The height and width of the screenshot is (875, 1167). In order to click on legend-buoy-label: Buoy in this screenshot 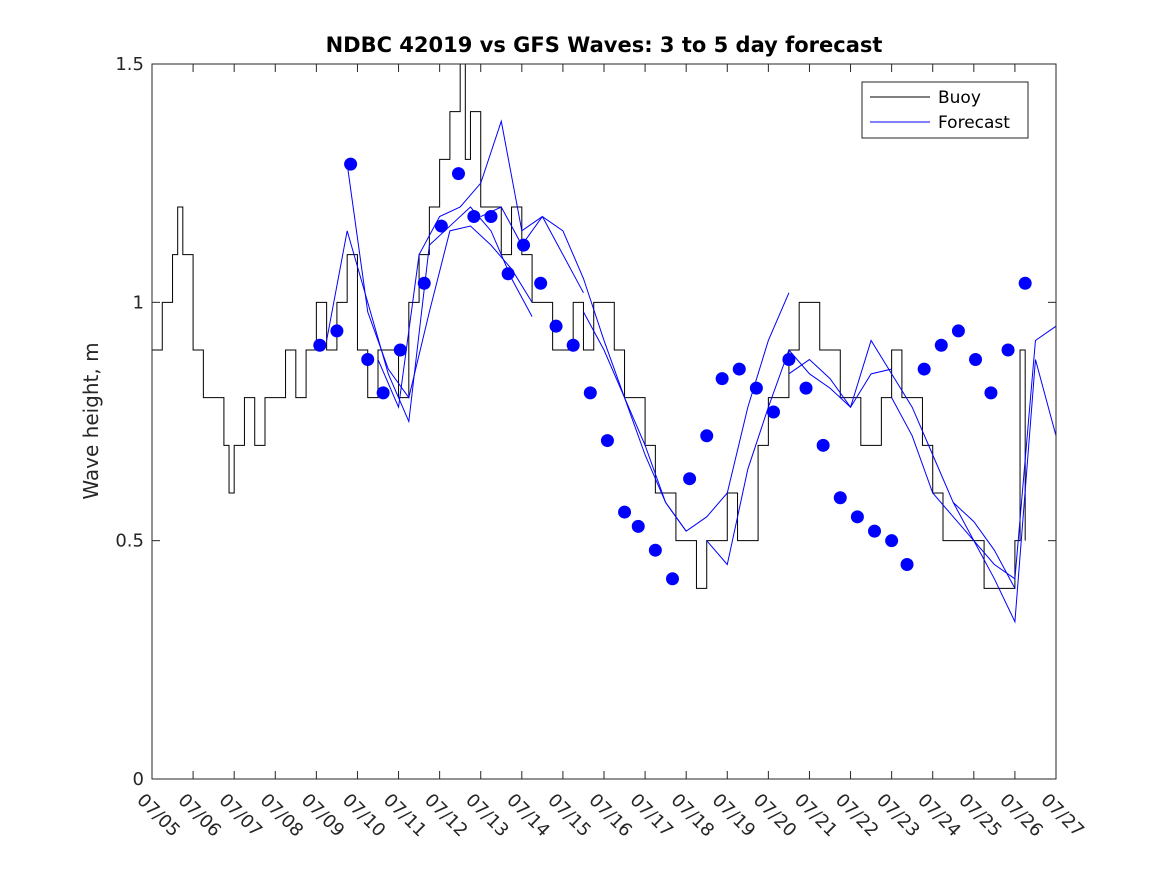, I will do `click(959, 98)`.